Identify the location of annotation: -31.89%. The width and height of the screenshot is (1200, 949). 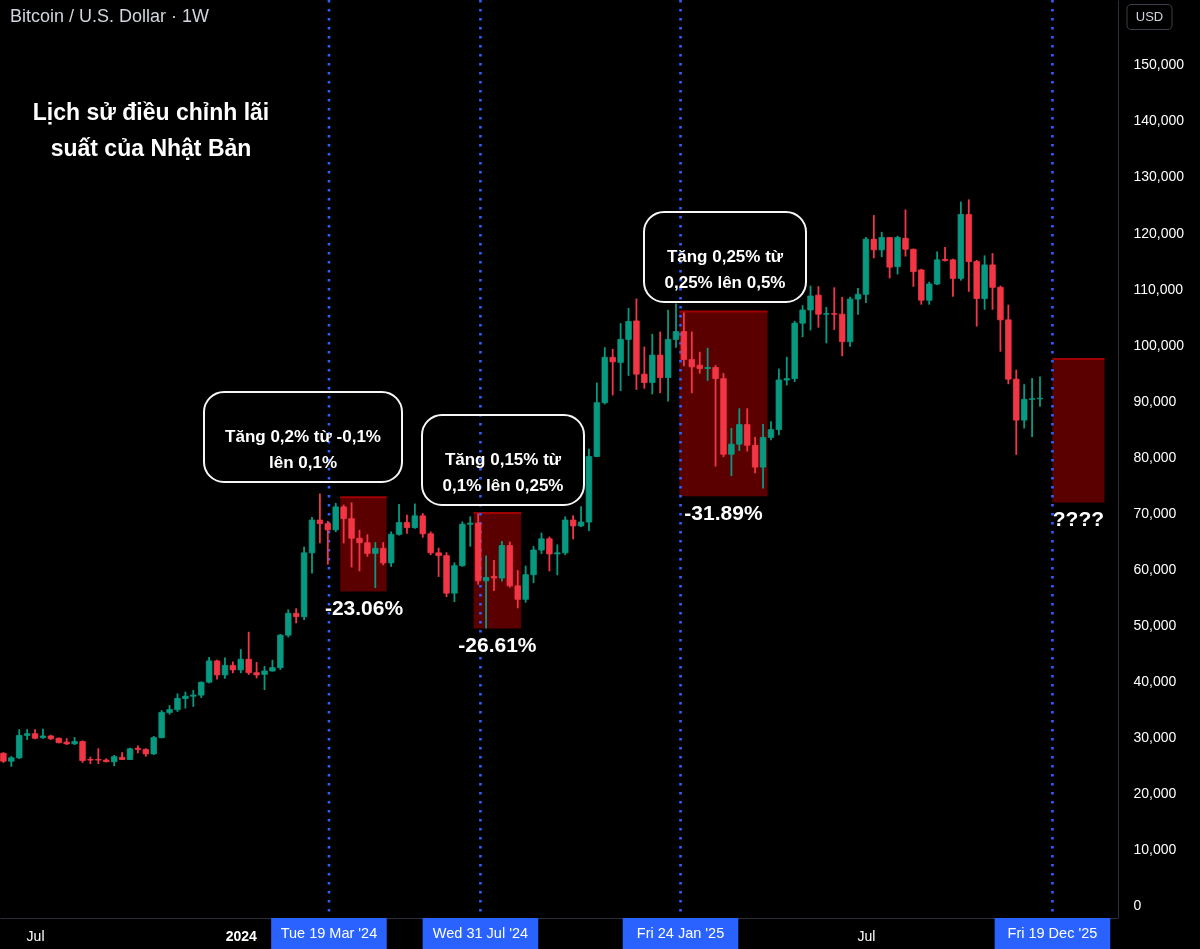
(723, 513).